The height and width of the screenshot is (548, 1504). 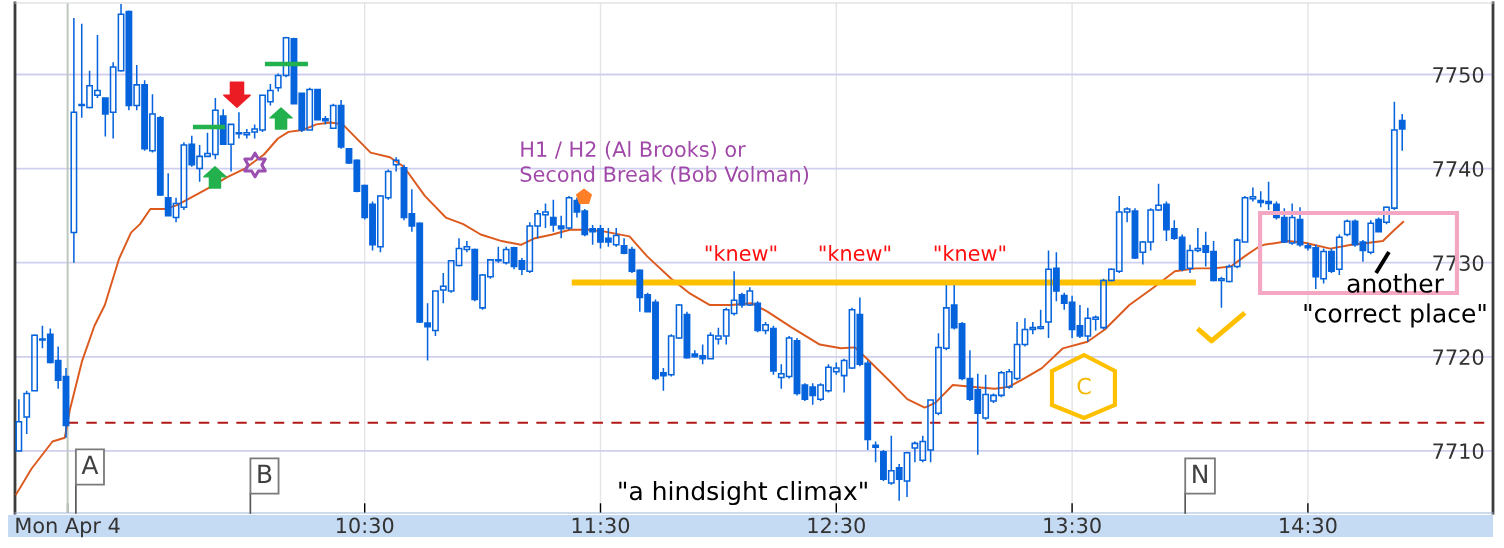 I want to click on x-tick-label: 12:30, so click(x=836, y=525).